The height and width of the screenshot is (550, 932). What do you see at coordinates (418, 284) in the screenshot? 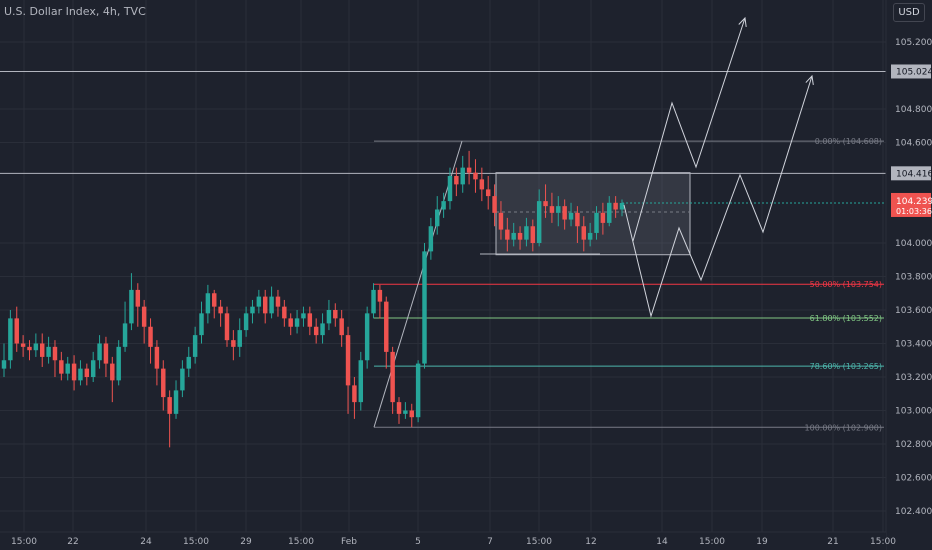
I see `fib-trend-line` at bounding box center [418, 284].